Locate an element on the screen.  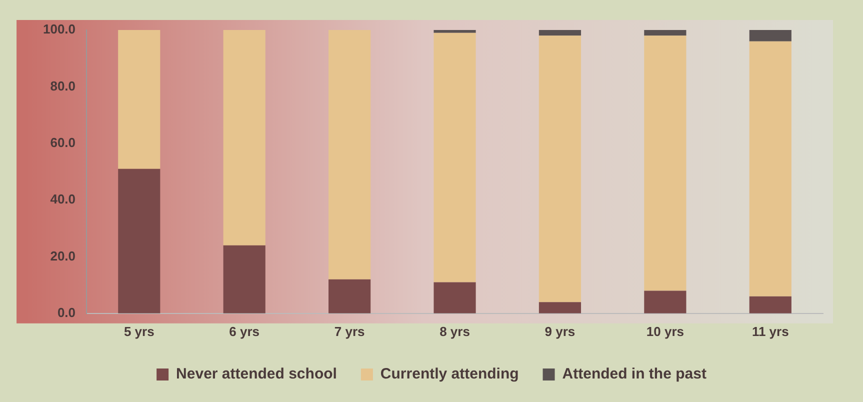
x-tick-label: 7 yrs is located at coordinates (349, 331).